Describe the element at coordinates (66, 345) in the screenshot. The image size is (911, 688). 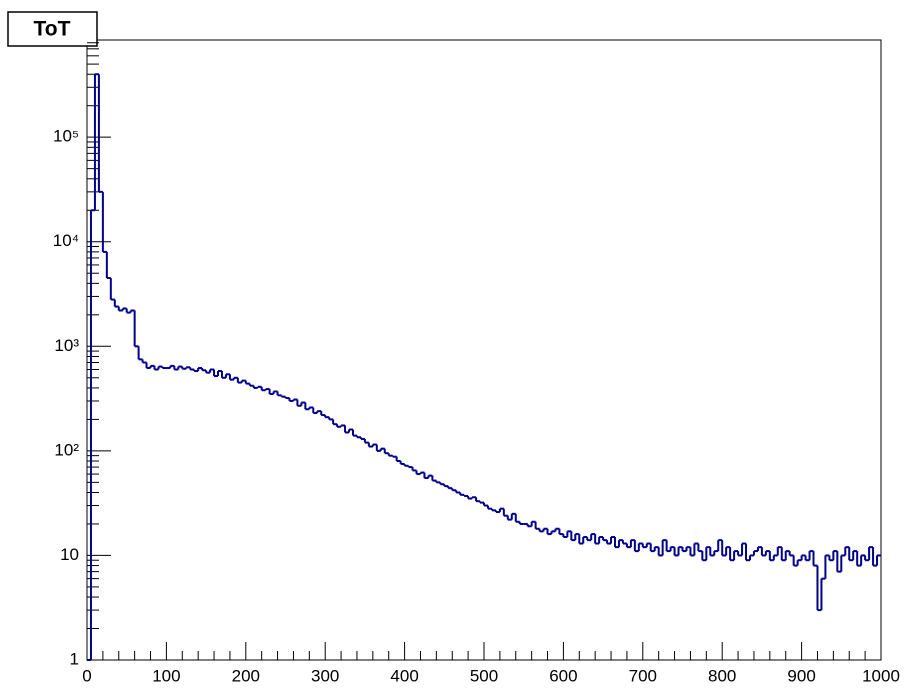
I see `y-tick-label: 10³` at that location.